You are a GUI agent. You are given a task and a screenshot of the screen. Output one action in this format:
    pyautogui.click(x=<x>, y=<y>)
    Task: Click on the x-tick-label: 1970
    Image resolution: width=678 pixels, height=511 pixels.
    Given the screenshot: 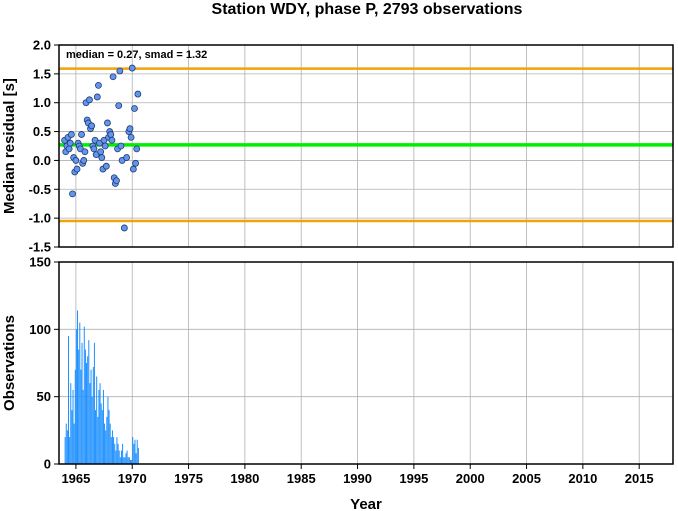 What is the action you would take?
    pyautogui.click(x=132, y=478)
    